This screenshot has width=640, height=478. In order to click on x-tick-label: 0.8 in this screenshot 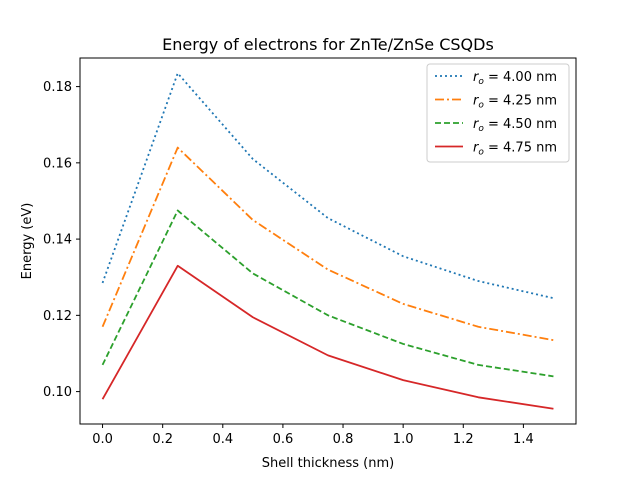, I will do `click(343, 439)`.